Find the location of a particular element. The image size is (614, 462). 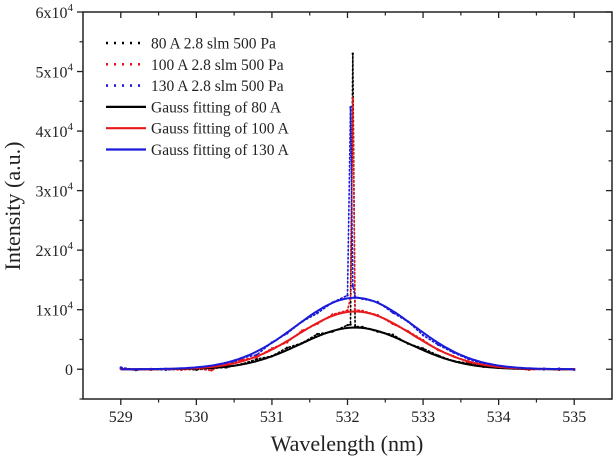

x-tick-label: 533 is located at coordinates (423, 417).